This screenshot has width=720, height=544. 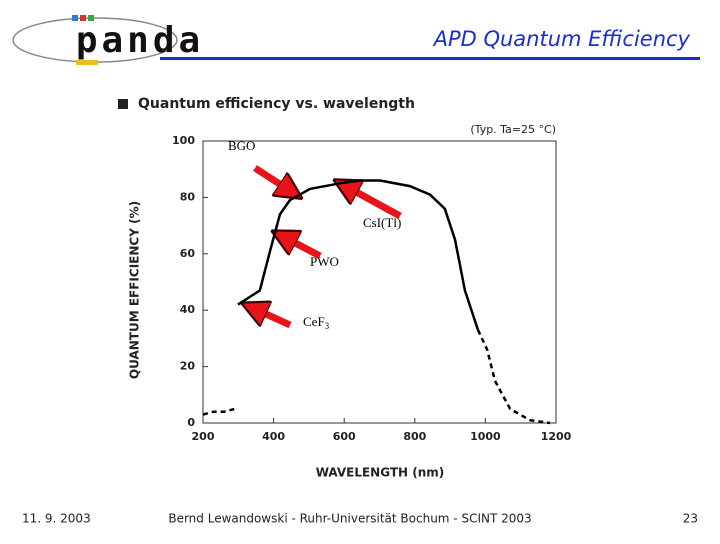 I want to click on x-tick-label: 1200, so click(x=556, y=436).